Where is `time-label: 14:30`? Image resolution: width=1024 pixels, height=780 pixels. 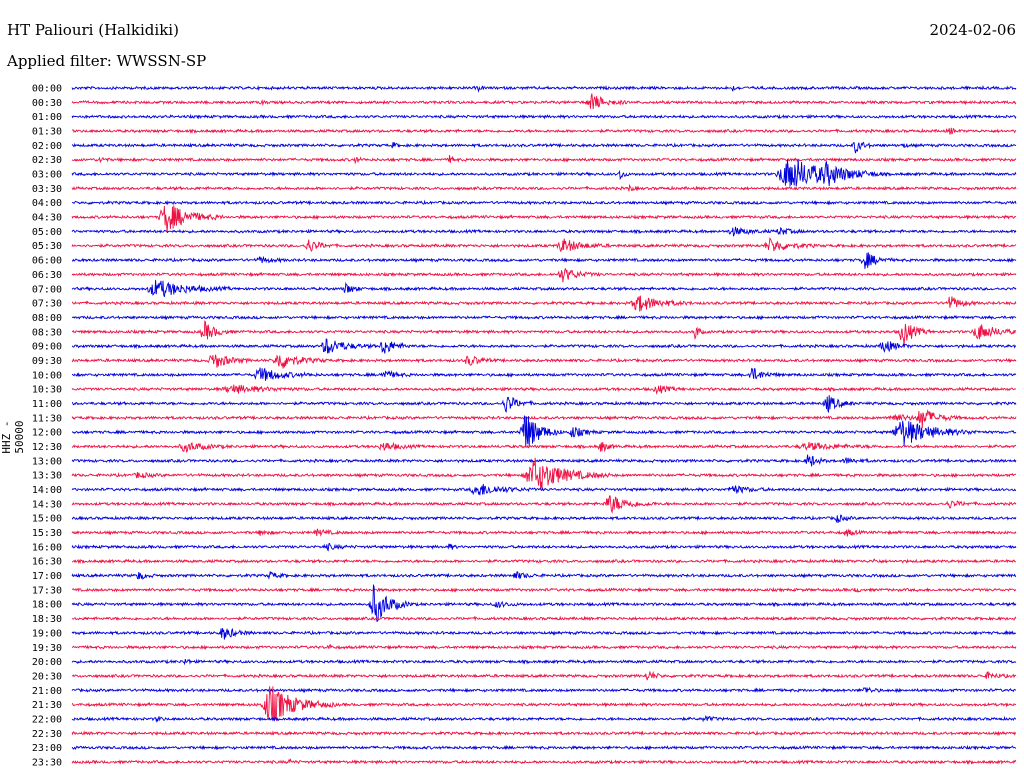 time-label: 14:30 is located at coordinates (47, 504).